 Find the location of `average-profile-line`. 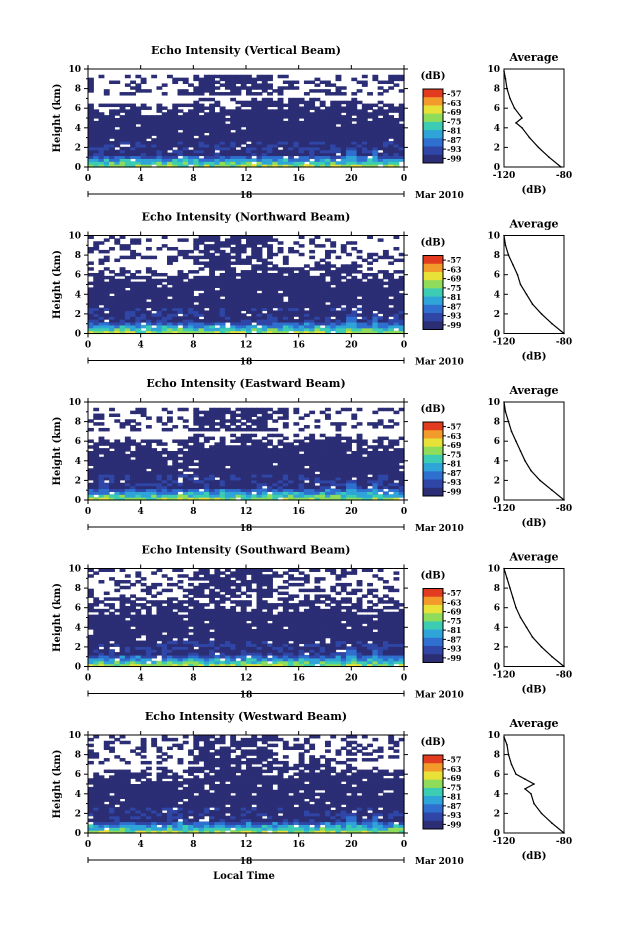

average-profile-line is located at coordinates (534, 284).